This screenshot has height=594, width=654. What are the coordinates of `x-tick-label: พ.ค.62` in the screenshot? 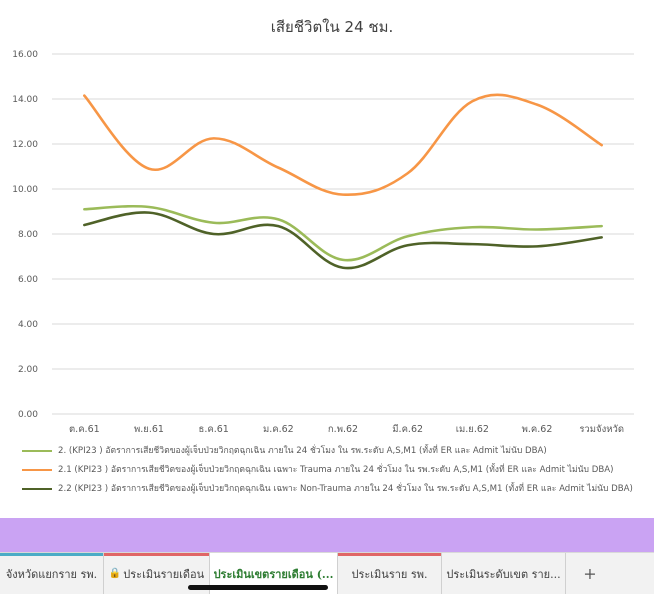 It's located at (537, 429).